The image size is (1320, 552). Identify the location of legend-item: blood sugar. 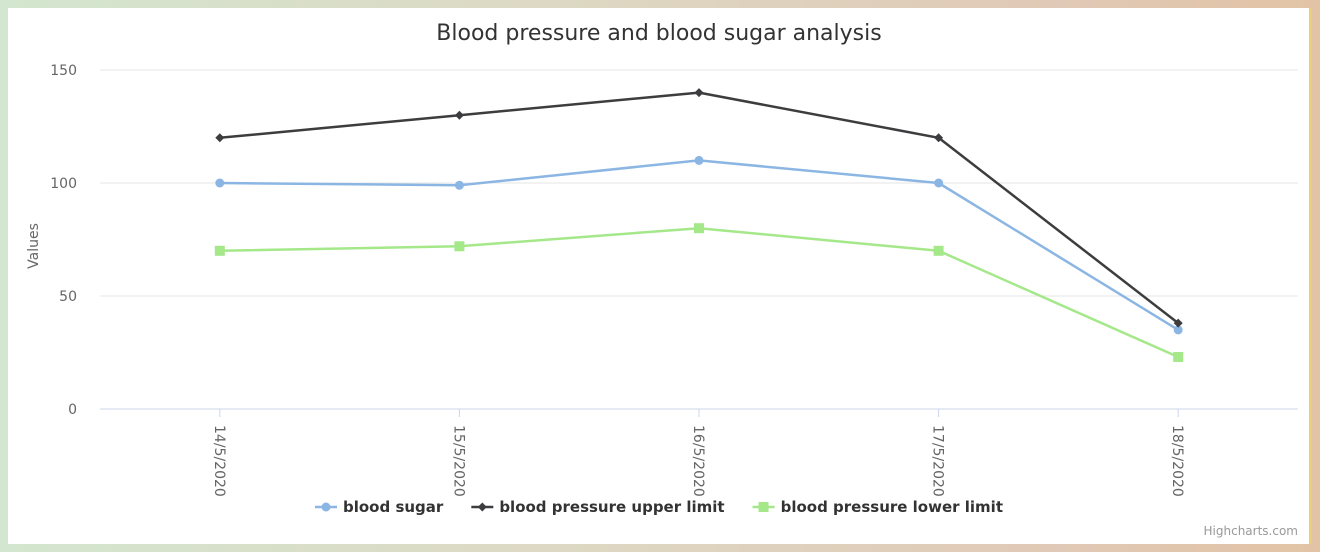
(379, 507).